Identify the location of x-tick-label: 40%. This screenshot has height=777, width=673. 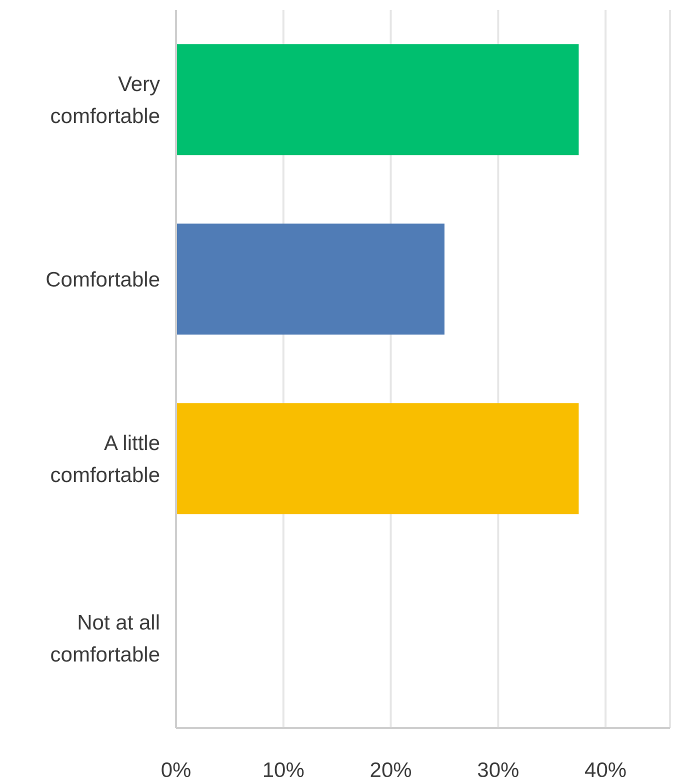
(605, 767).